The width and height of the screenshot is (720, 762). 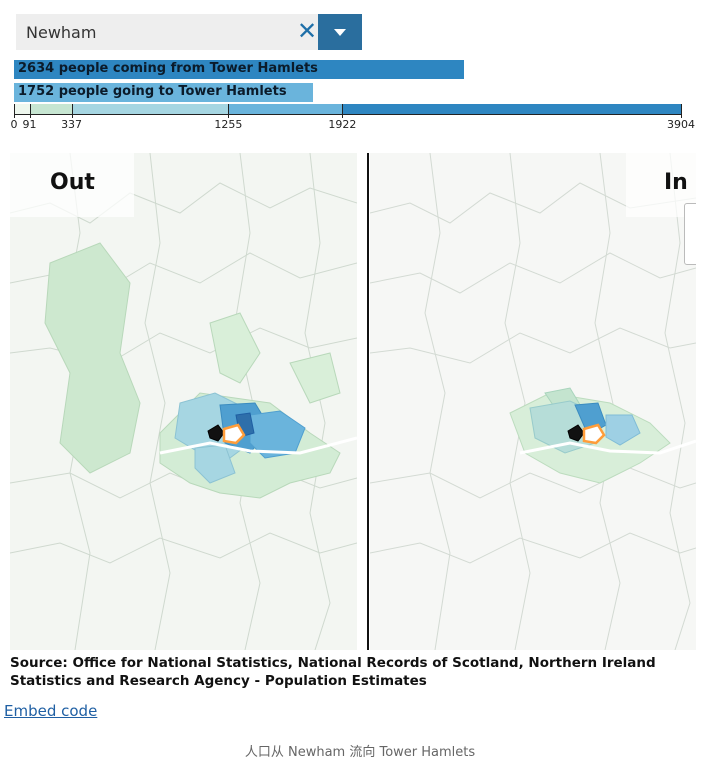 What do you see at coordinates (152, 91) in the screenshot?
I see `bar-going-to-label: 1752 people going to Tower Hamlets` at bounding box center [152, 91].